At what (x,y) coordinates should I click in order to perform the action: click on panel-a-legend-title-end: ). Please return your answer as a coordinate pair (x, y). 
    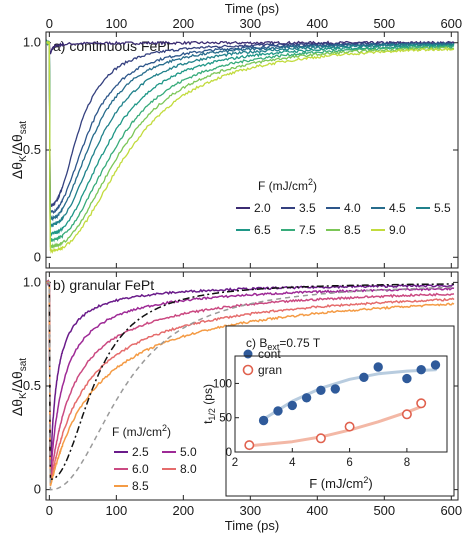
    Looking at the image, I should click on (315, 186).